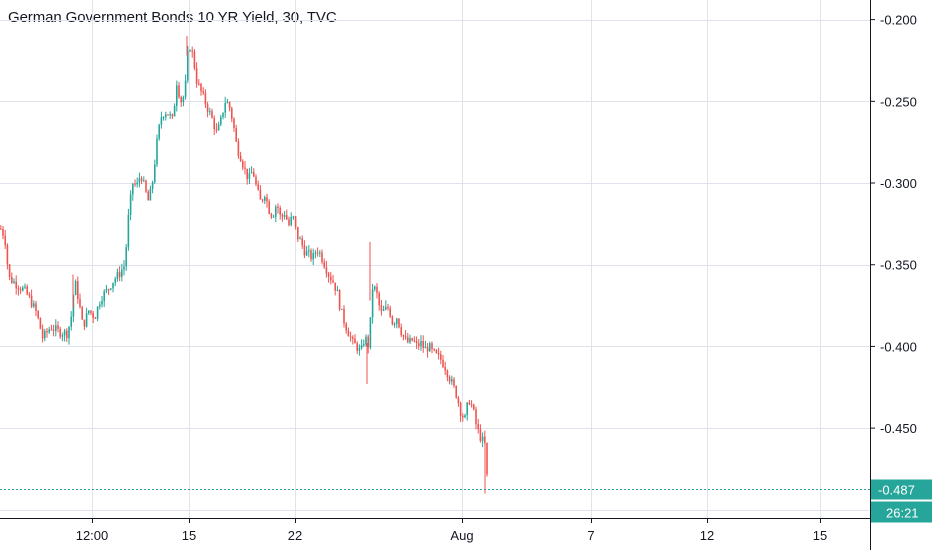 The image size is (932, 550). Describe the element at coordinates (898, 428) in the screenshot. I see `y-tick-label: -0.450` at that location.